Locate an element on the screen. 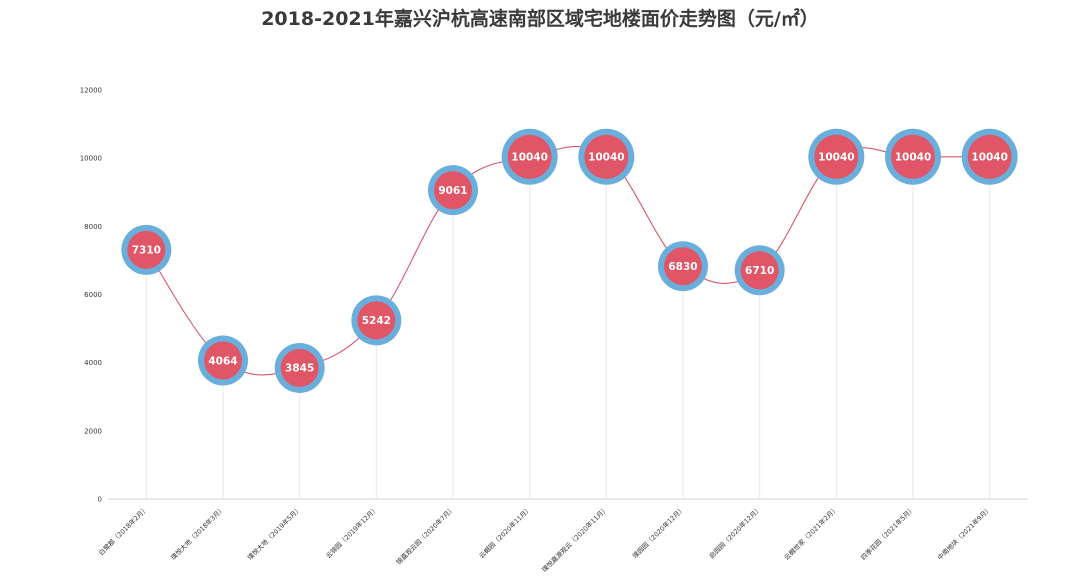  data-label: 6710 is located at coordinates (759, 271).